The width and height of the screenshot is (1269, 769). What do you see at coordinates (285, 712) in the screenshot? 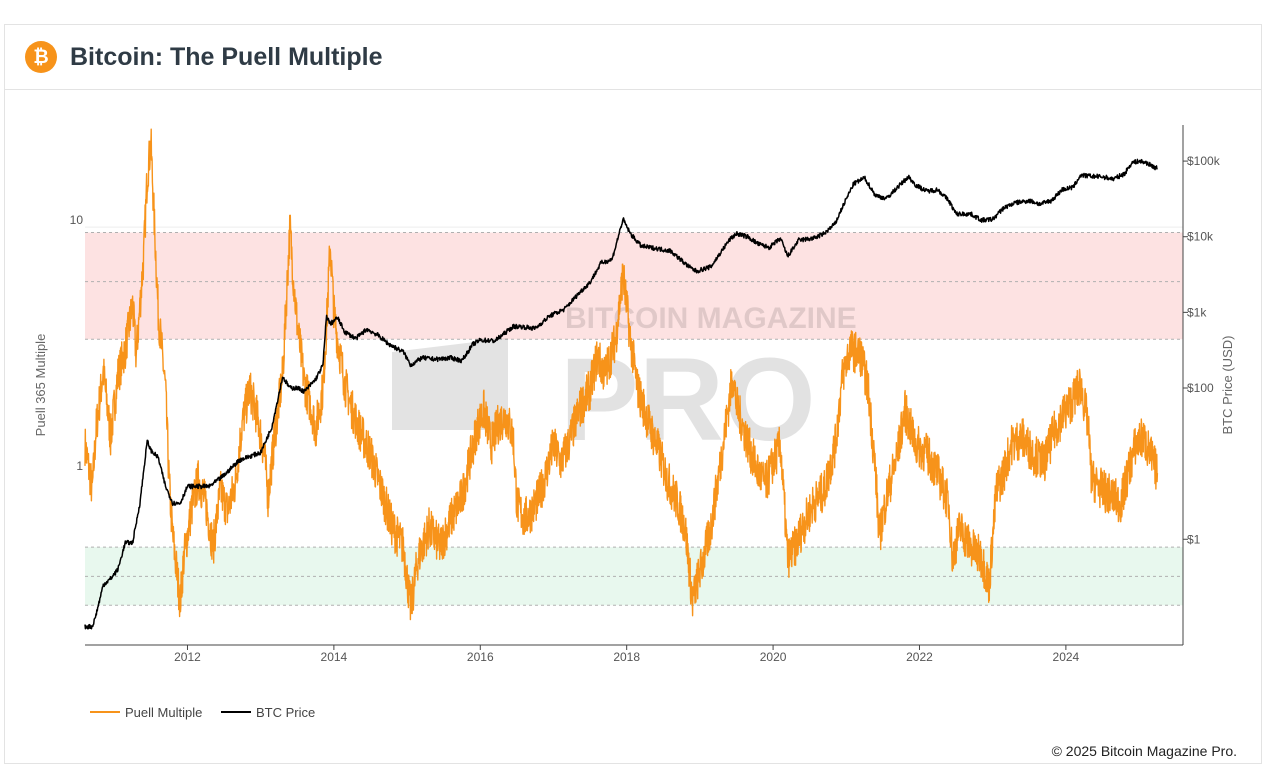
I see `legend-label-price: BTC Price` at bounding box center [285, 712].